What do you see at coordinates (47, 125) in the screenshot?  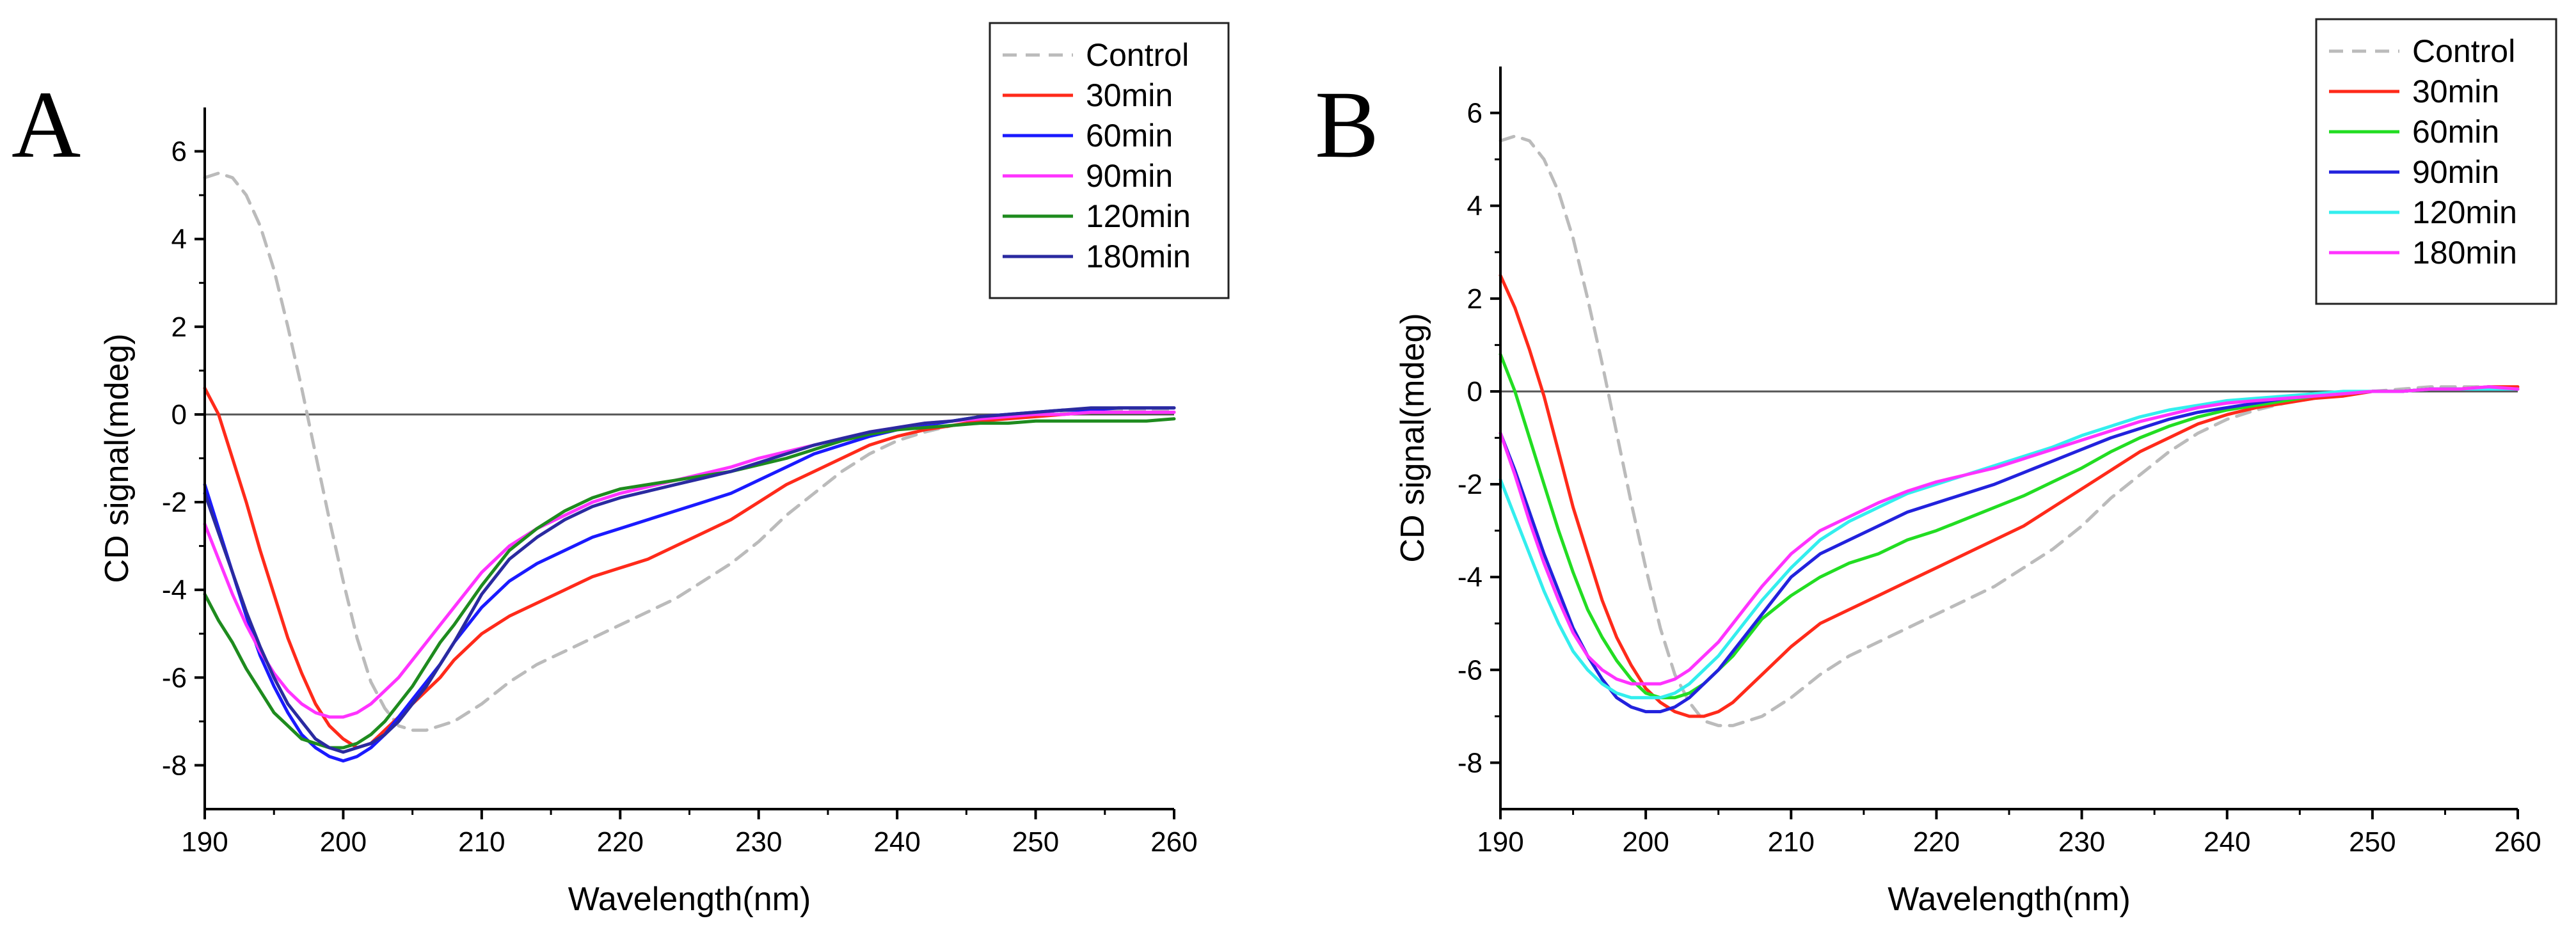 I see `panel-label: A` at bounding box center [47, 125].